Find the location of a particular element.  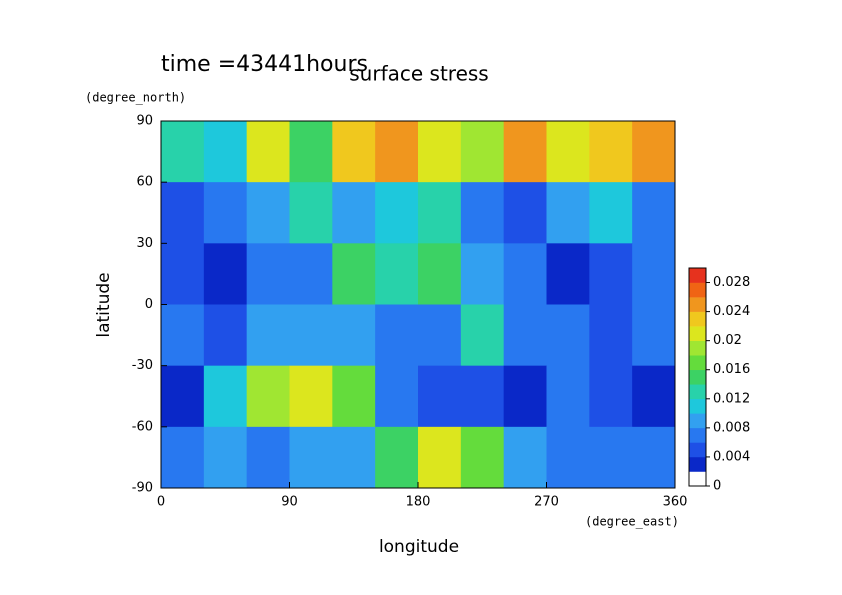

y-axis-label: latitude is located at coordinates (104, 304).